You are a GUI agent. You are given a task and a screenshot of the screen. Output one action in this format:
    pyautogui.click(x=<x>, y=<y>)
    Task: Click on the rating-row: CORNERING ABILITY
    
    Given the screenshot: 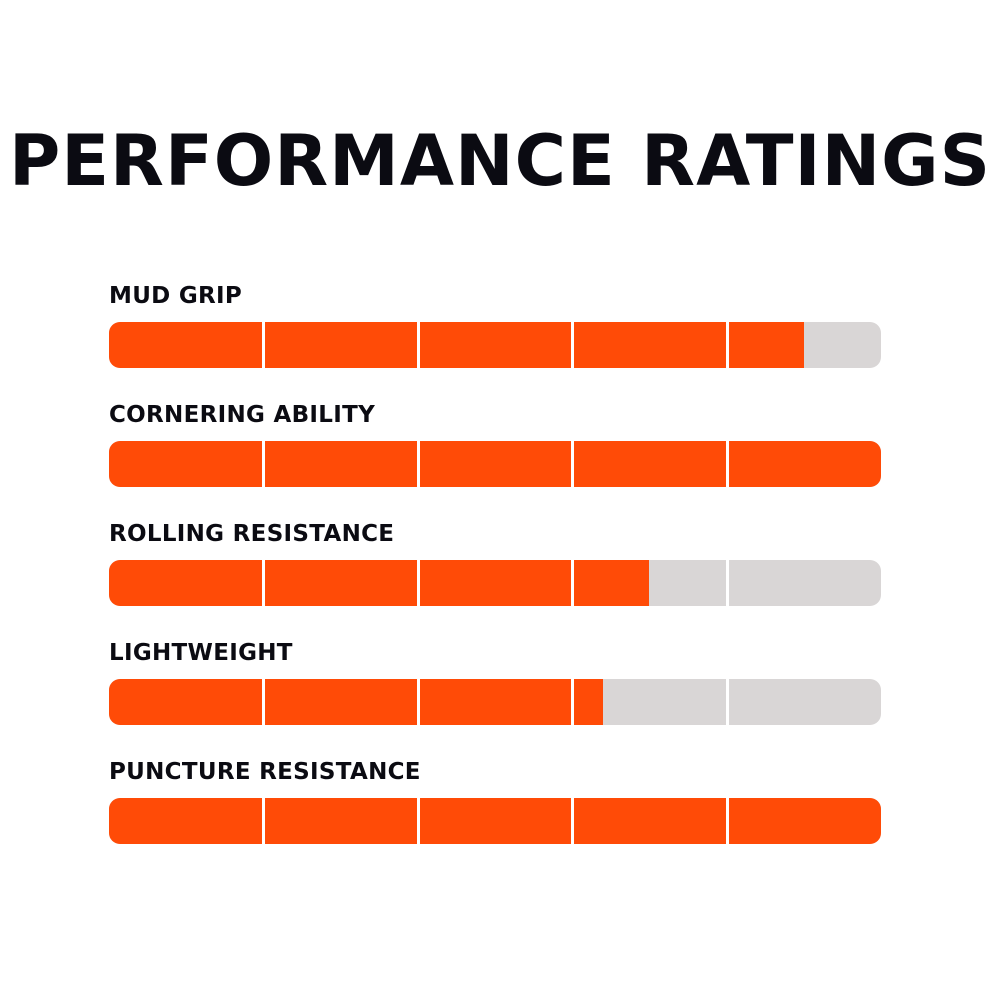 What is the action you would take?
    pyautogui.click(x=495, y=458)
    